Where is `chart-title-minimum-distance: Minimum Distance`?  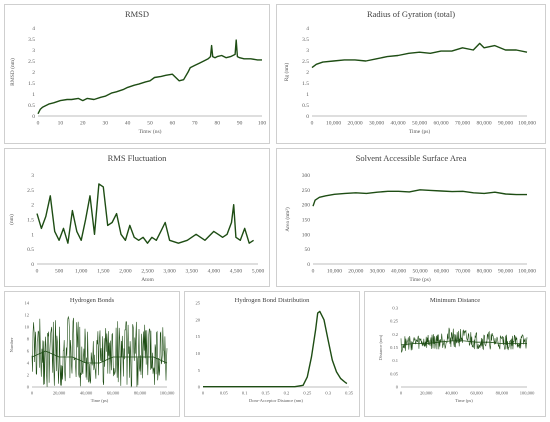
chart-title-minimum-distance: Minimum Distance is located at coordinates (455, 300).